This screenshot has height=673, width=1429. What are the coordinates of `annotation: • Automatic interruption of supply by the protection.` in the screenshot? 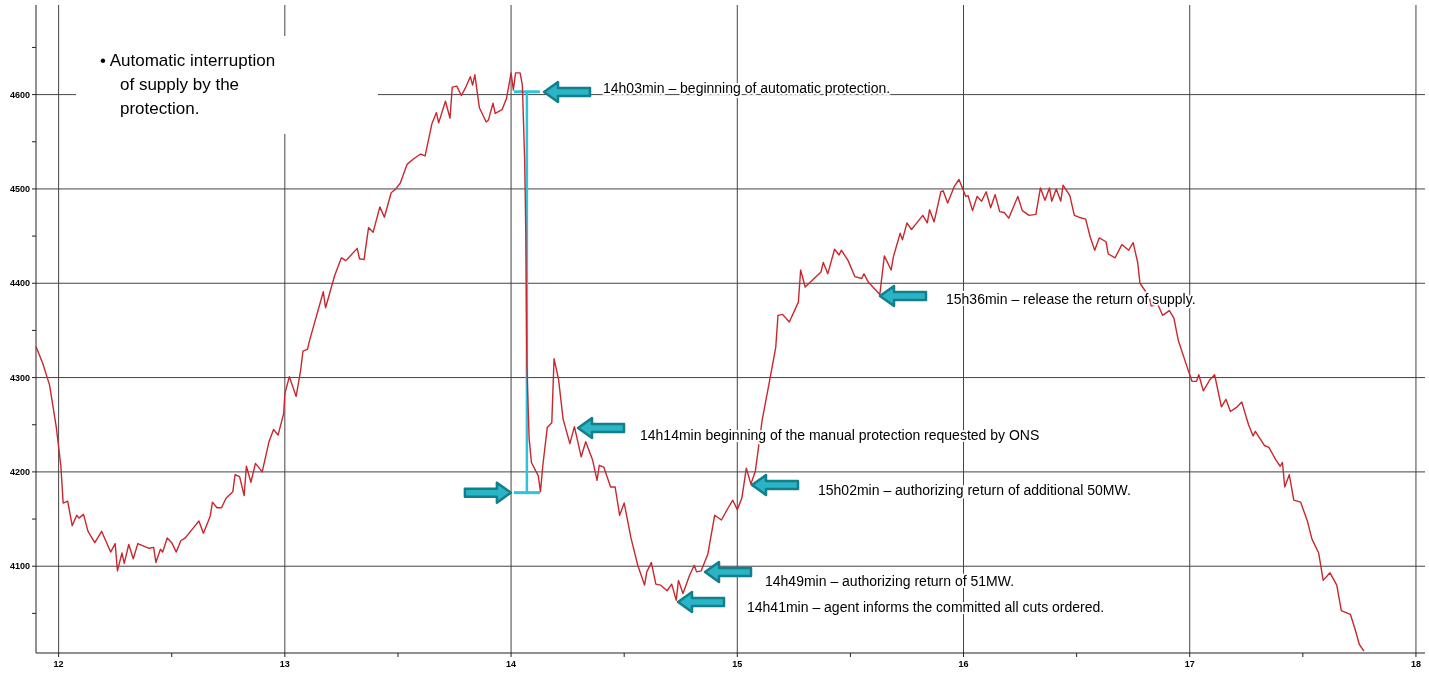 It's located at (188, 84).